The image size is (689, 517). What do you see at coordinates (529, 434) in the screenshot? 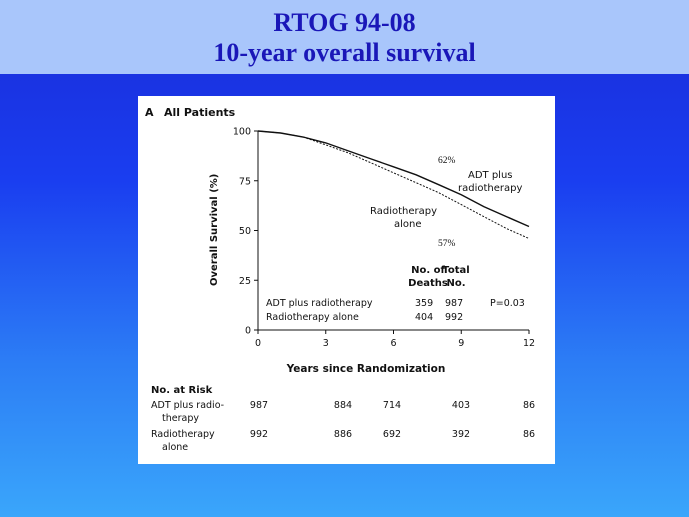
I see `at-risk-value-r1-c4: 86` at bounding box center [529, 434].